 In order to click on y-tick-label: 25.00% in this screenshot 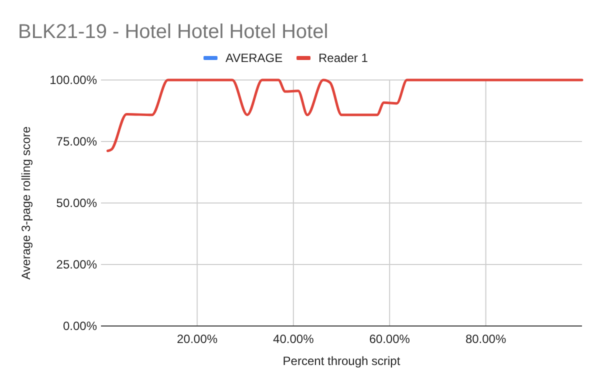, I will do `click(77, 265)`.